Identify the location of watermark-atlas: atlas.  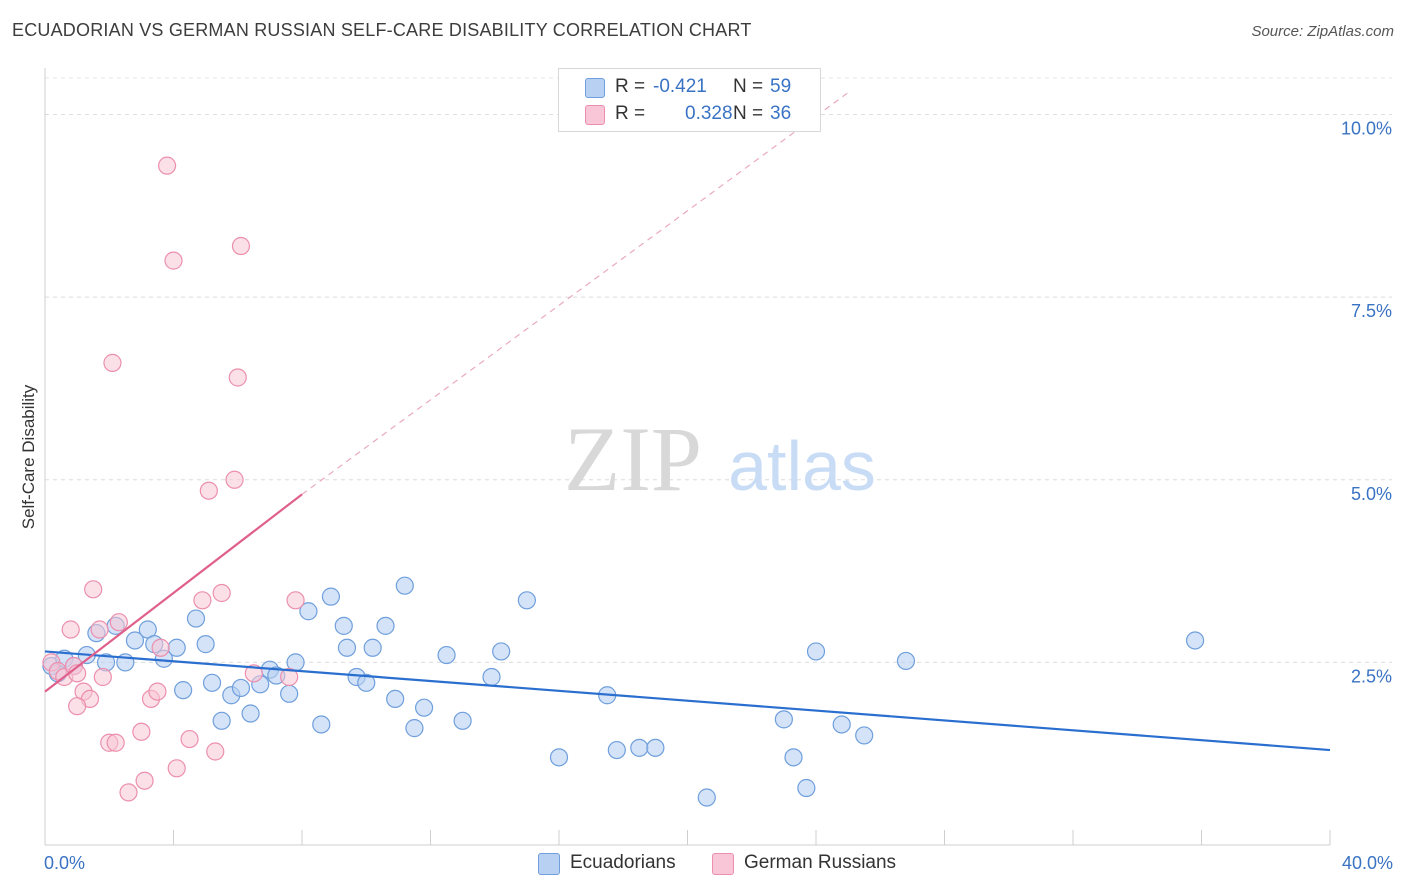
(802, 466).